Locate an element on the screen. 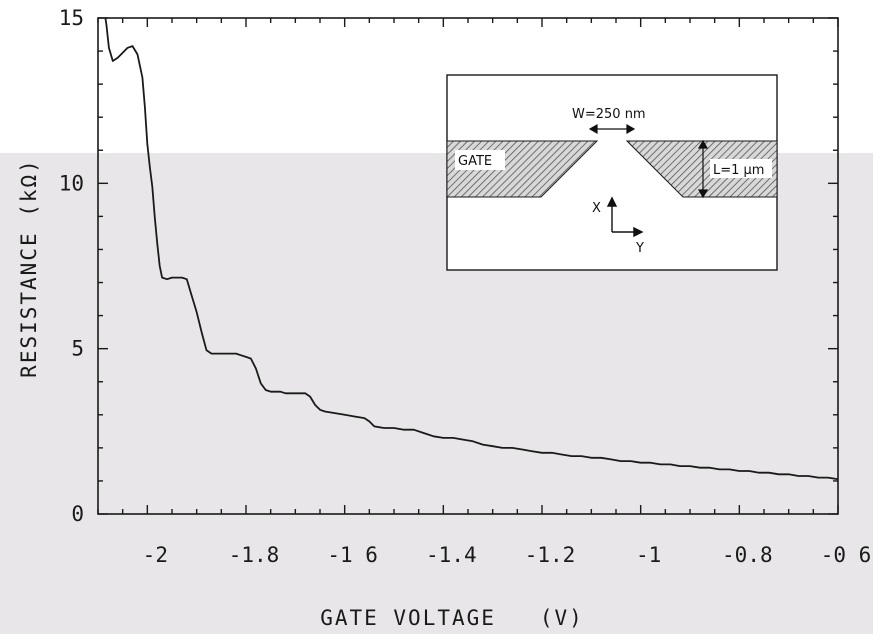 Image resolution: width=873 pixels, height=634 pixels. x-tick-label: -1 is located at coordinates (648, 555).